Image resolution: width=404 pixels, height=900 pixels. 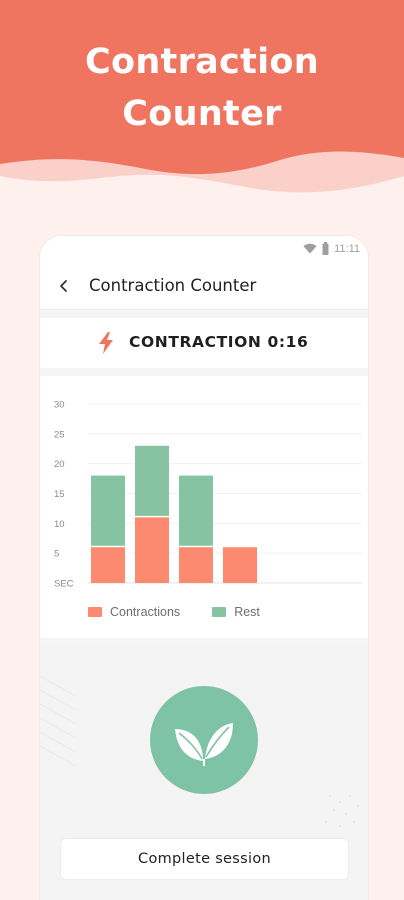 What do you see at coordinates (204, 859) in the screenshot?
I see `complete-session-button: Complete session` at bounding box center [204, 859].